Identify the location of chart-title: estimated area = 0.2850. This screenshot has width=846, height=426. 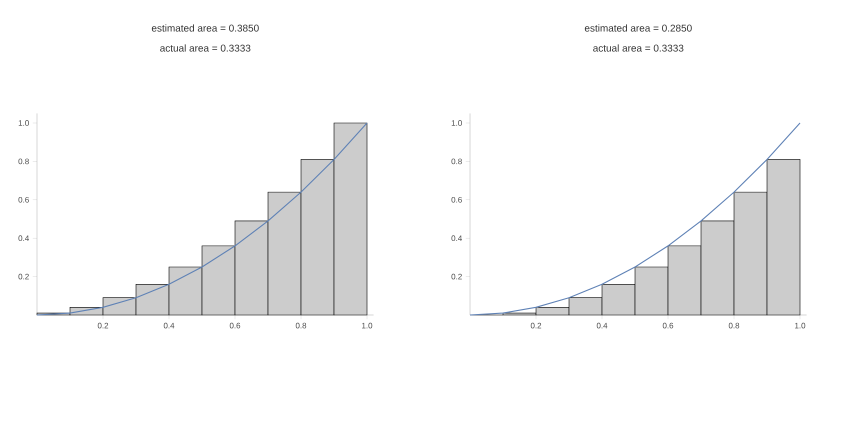
(638, 28).